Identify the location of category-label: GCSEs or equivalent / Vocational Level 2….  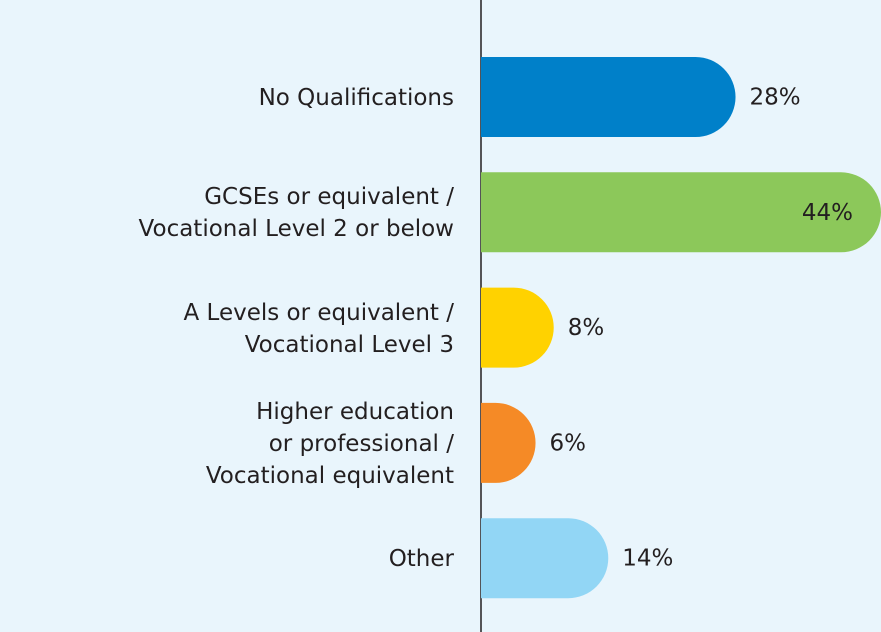
(296, 213).